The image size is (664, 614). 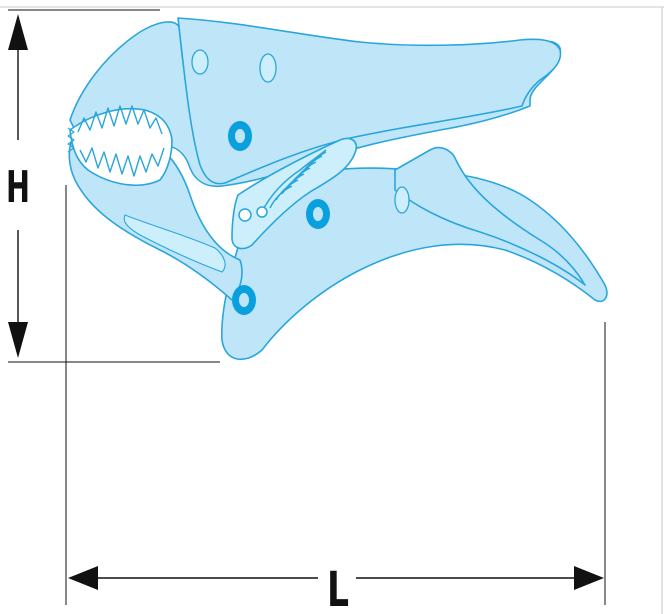 What do you see at coordinates (245, 215) in the screenshot?
I see `spring-pivot` at bounding box center [245, 215].